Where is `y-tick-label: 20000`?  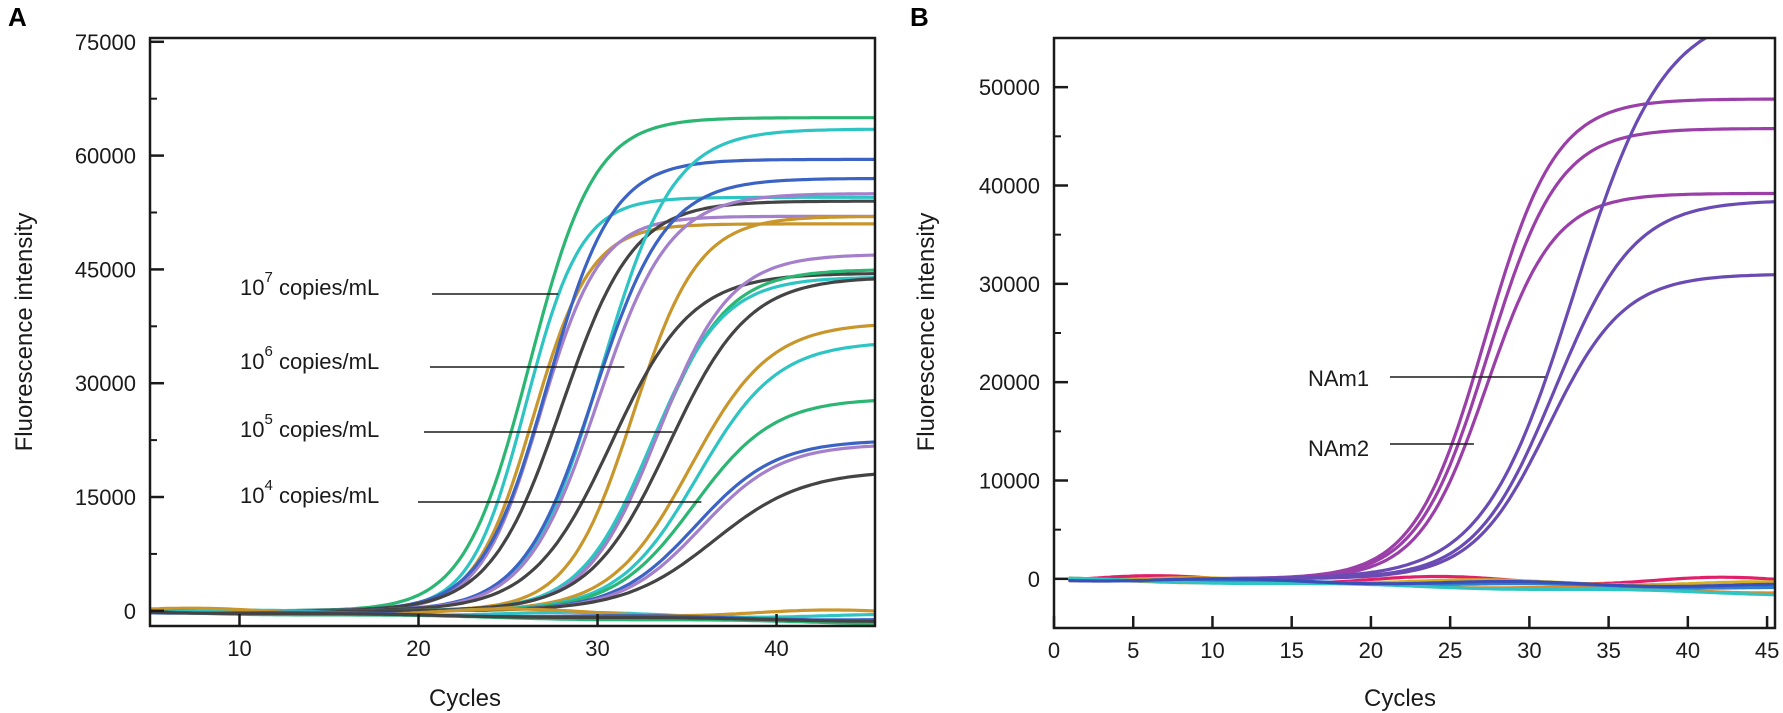
y-tick-label: 20000 is located at coordinates (1009, 382).